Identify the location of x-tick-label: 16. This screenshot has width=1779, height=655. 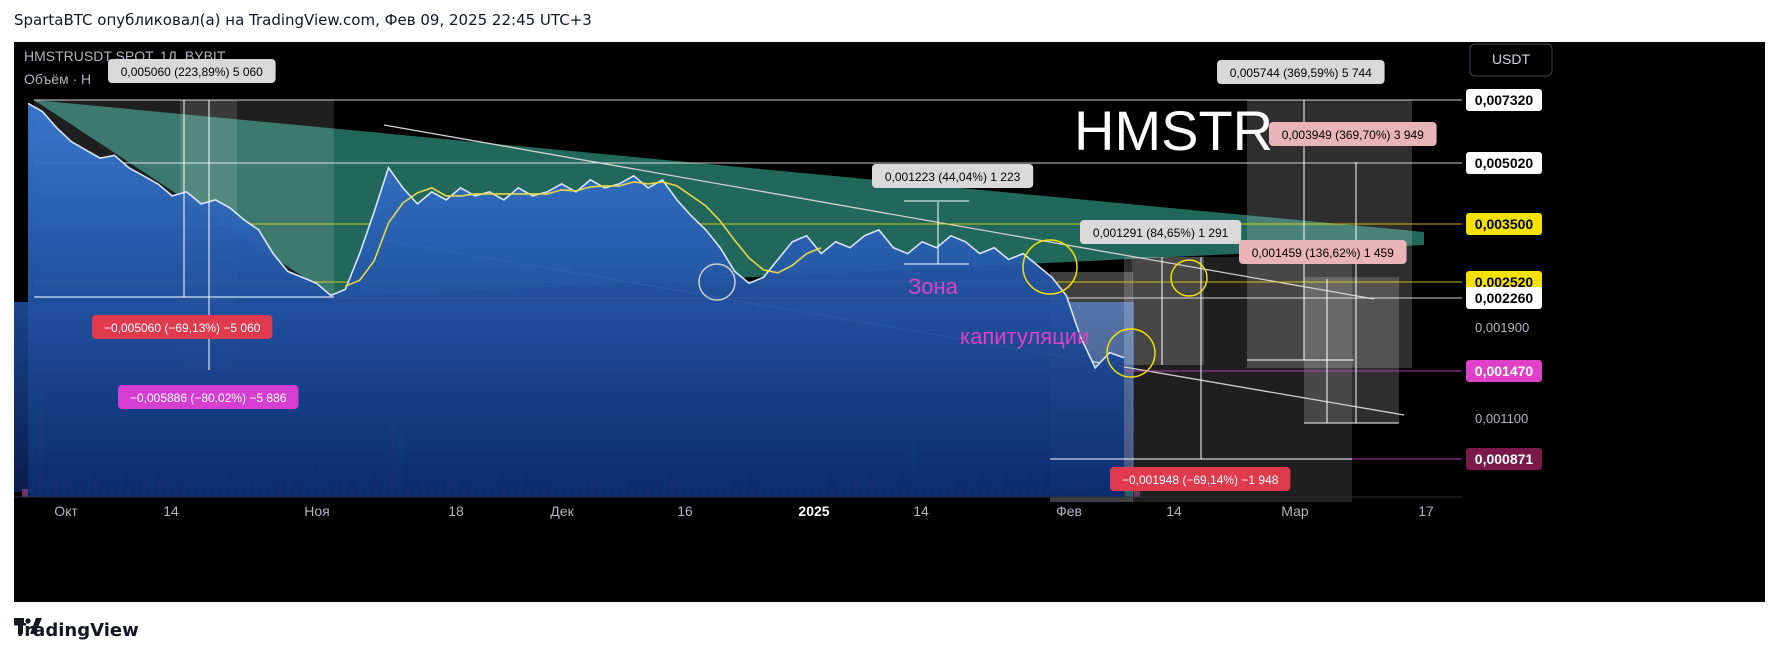
(685, 511).